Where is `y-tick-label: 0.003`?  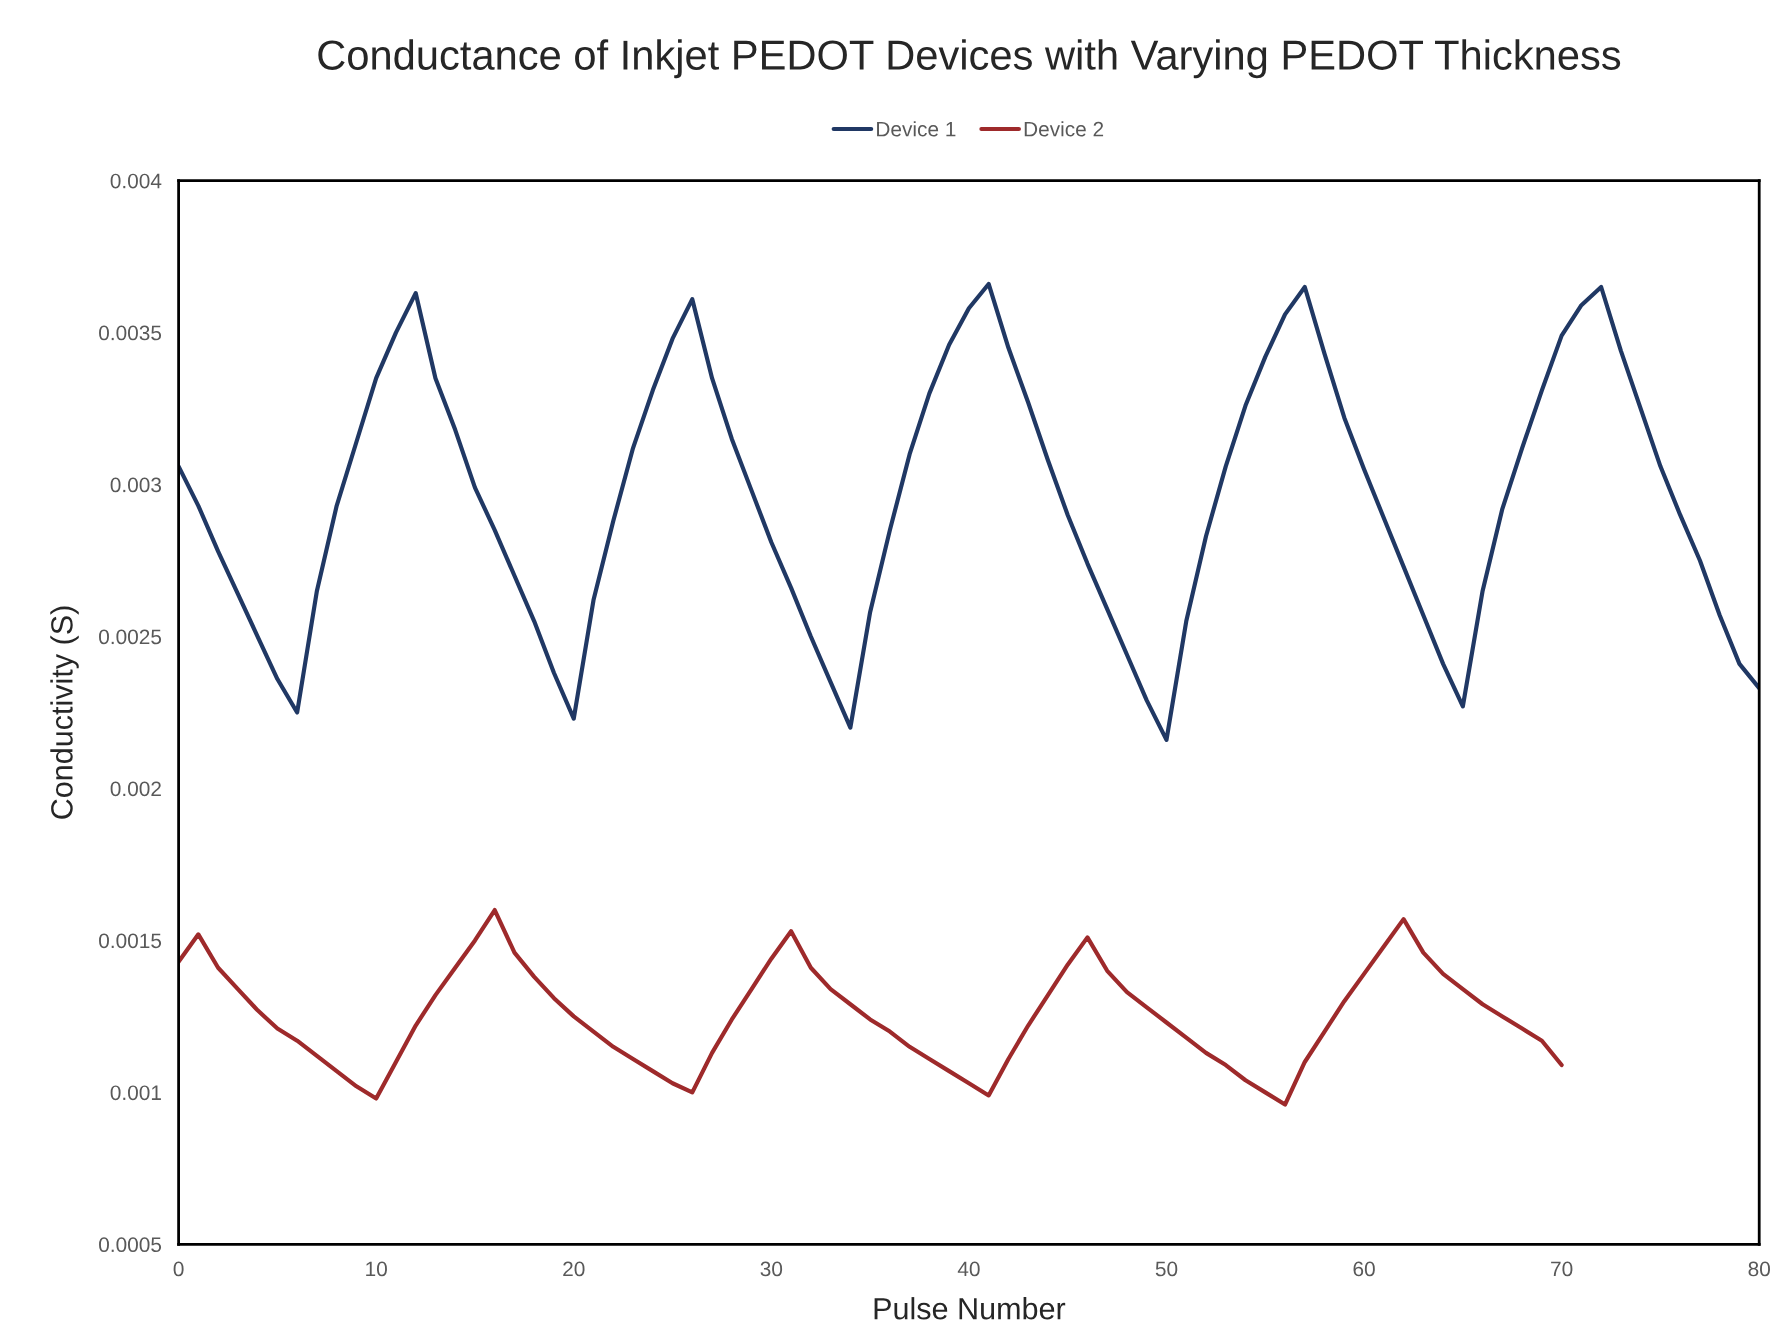 y-tick-label: 0.003 is located at coordinates (136, 485).